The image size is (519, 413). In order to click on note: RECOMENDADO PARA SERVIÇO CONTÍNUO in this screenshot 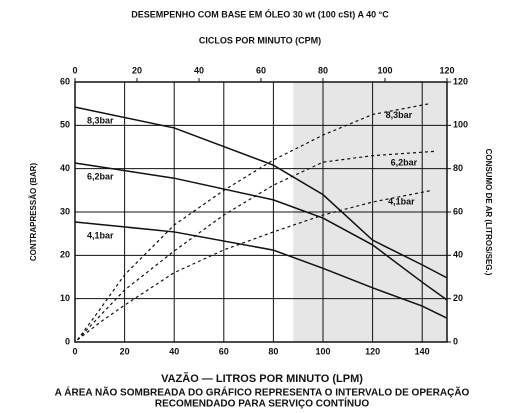, I will do `click(262, 403)`.